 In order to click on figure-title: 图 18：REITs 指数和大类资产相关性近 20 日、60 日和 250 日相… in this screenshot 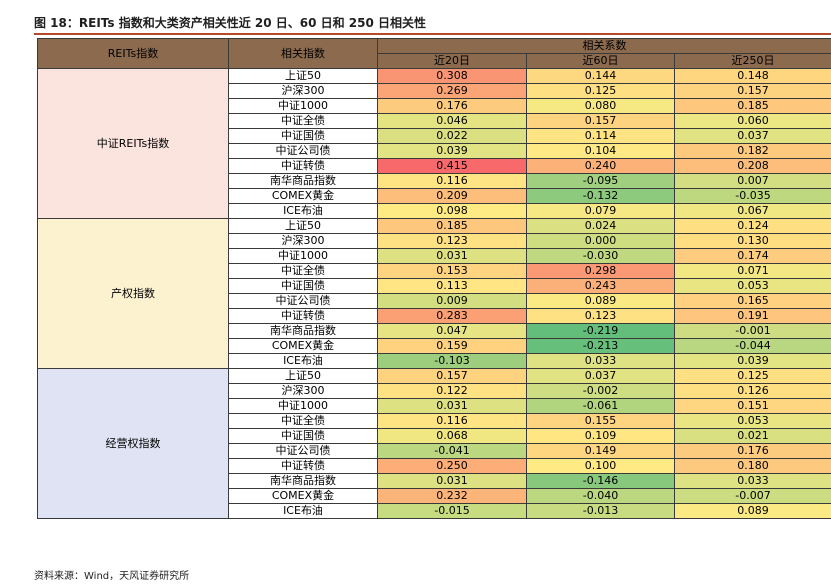, I will do `click(230, 23)`.